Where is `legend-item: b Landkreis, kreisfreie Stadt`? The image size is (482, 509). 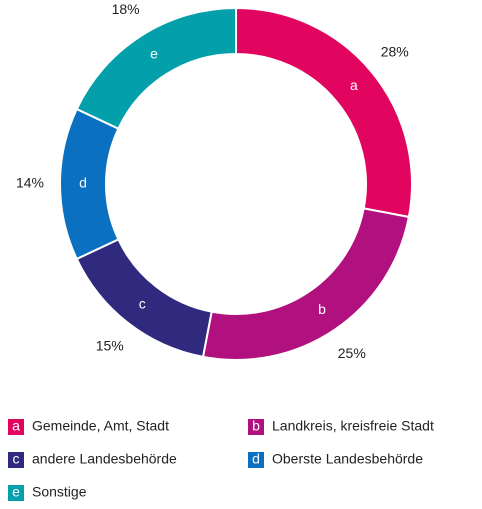
legend-item: b Landkreis, kreisfreie Stadt is located at coordinates (341, 426).